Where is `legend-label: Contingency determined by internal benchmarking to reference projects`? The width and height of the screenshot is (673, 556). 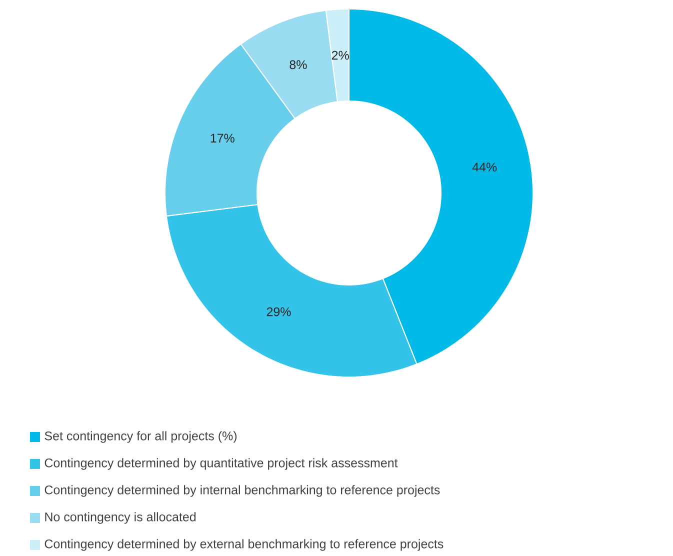
legend-label: Contingency determined by internal benchmarking to reference projects is located at coordinates (242, 491).